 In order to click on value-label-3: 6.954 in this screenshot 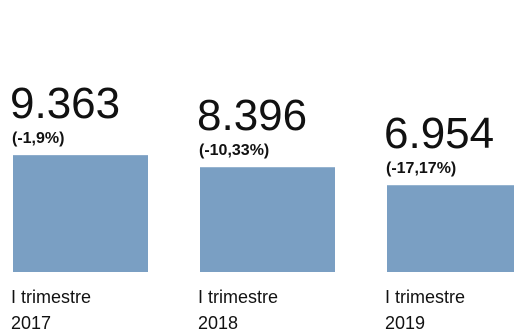, I will do `click(439, 133)`.